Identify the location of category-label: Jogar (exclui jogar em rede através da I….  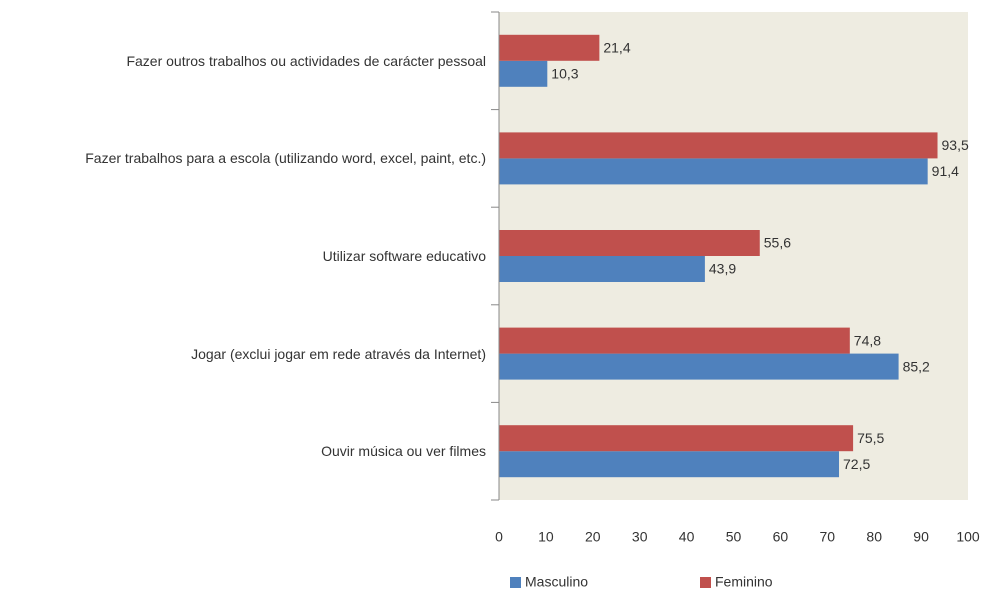
(243, 354).